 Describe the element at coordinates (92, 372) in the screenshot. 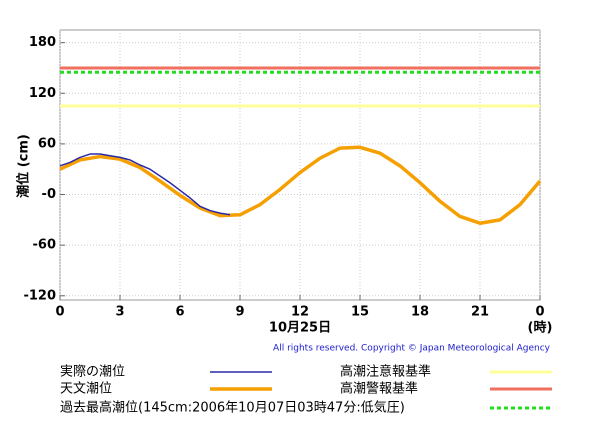

I see `legend-label: 実際の潮位` at that location.